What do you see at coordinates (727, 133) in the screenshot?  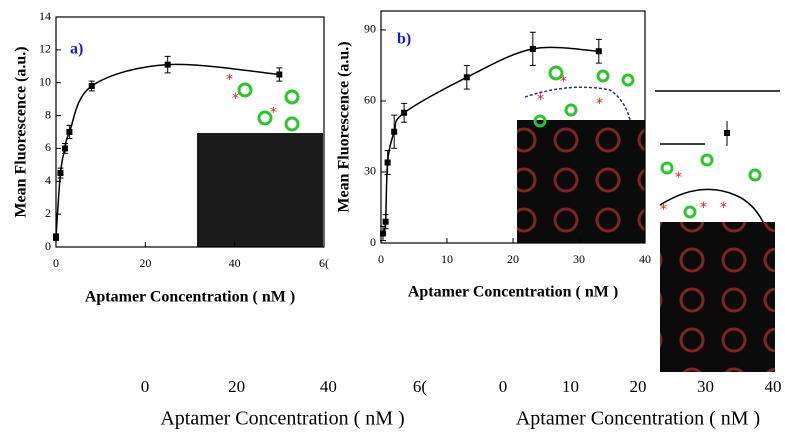 I see `point-fragment` at bounding box center [727, 133].